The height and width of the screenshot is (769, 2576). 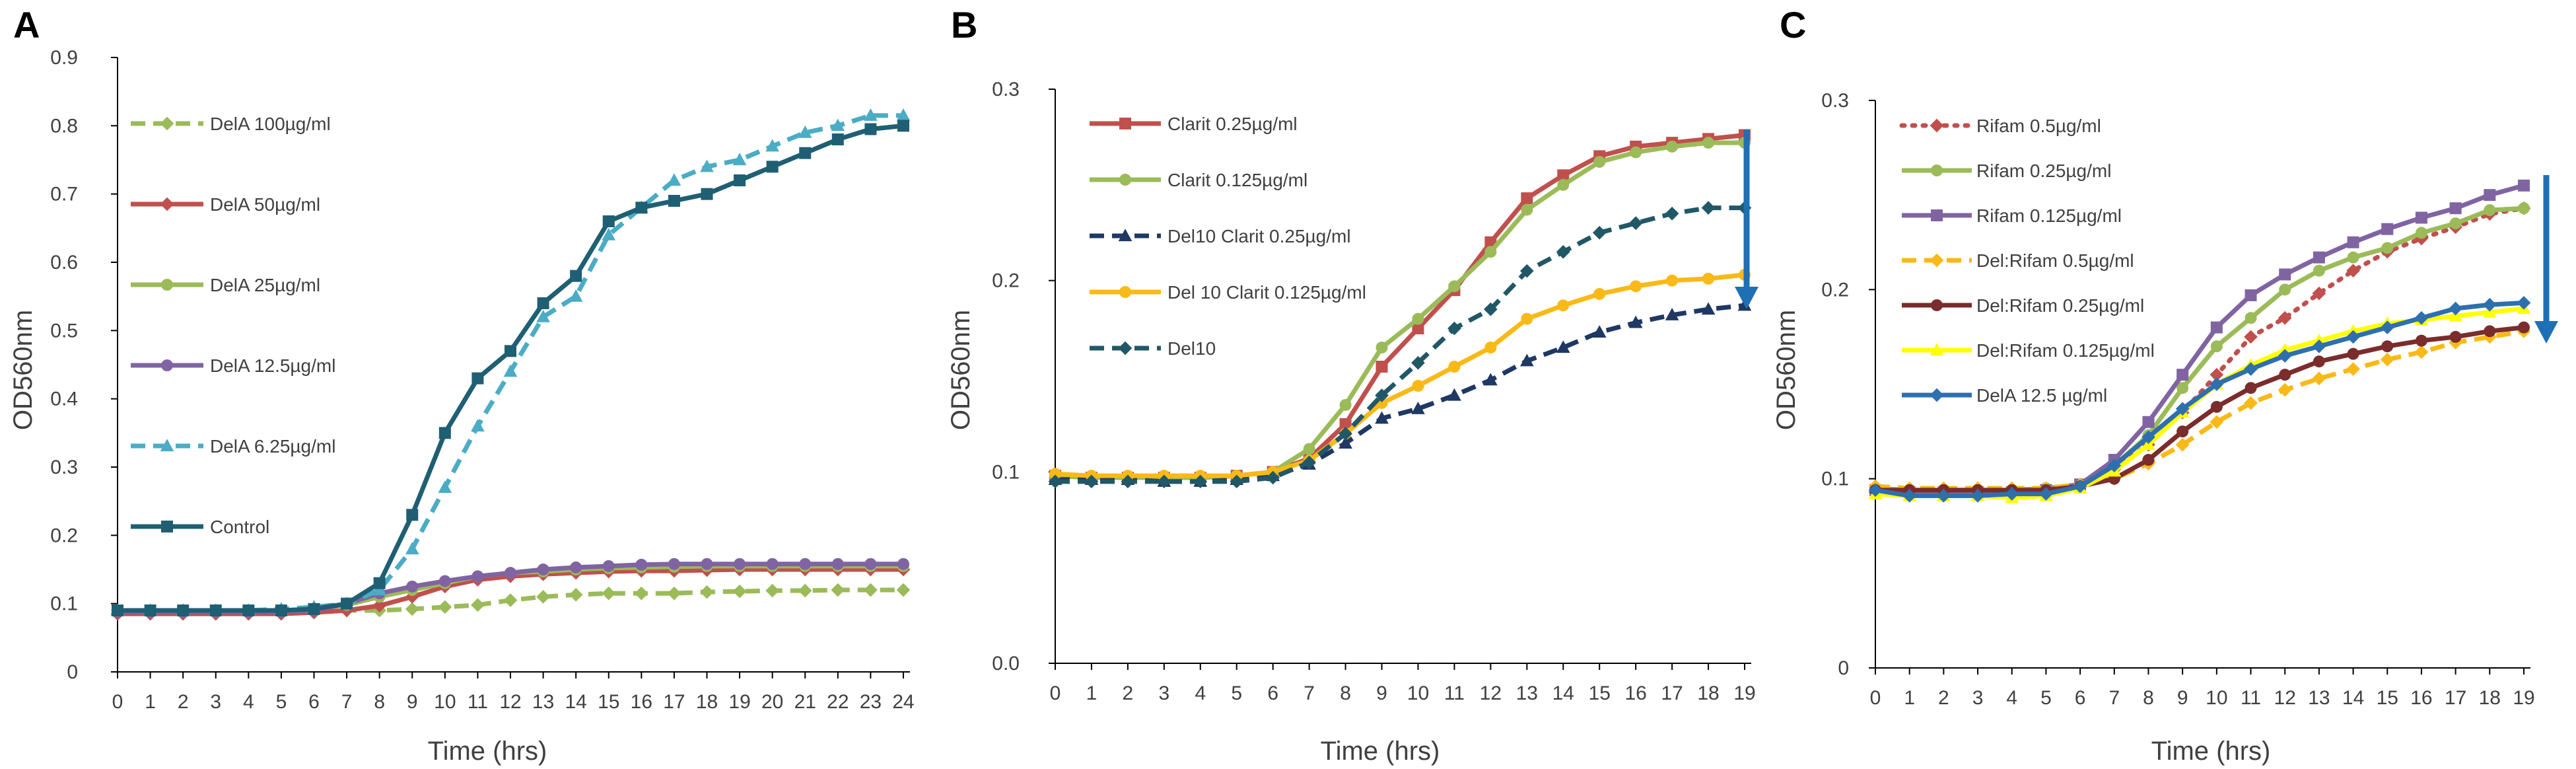 What do you see at coordinates (1153, 348) in the screenshot?
I see `panel-b-legend-item: Del10` at bounding box center [1153, 348].